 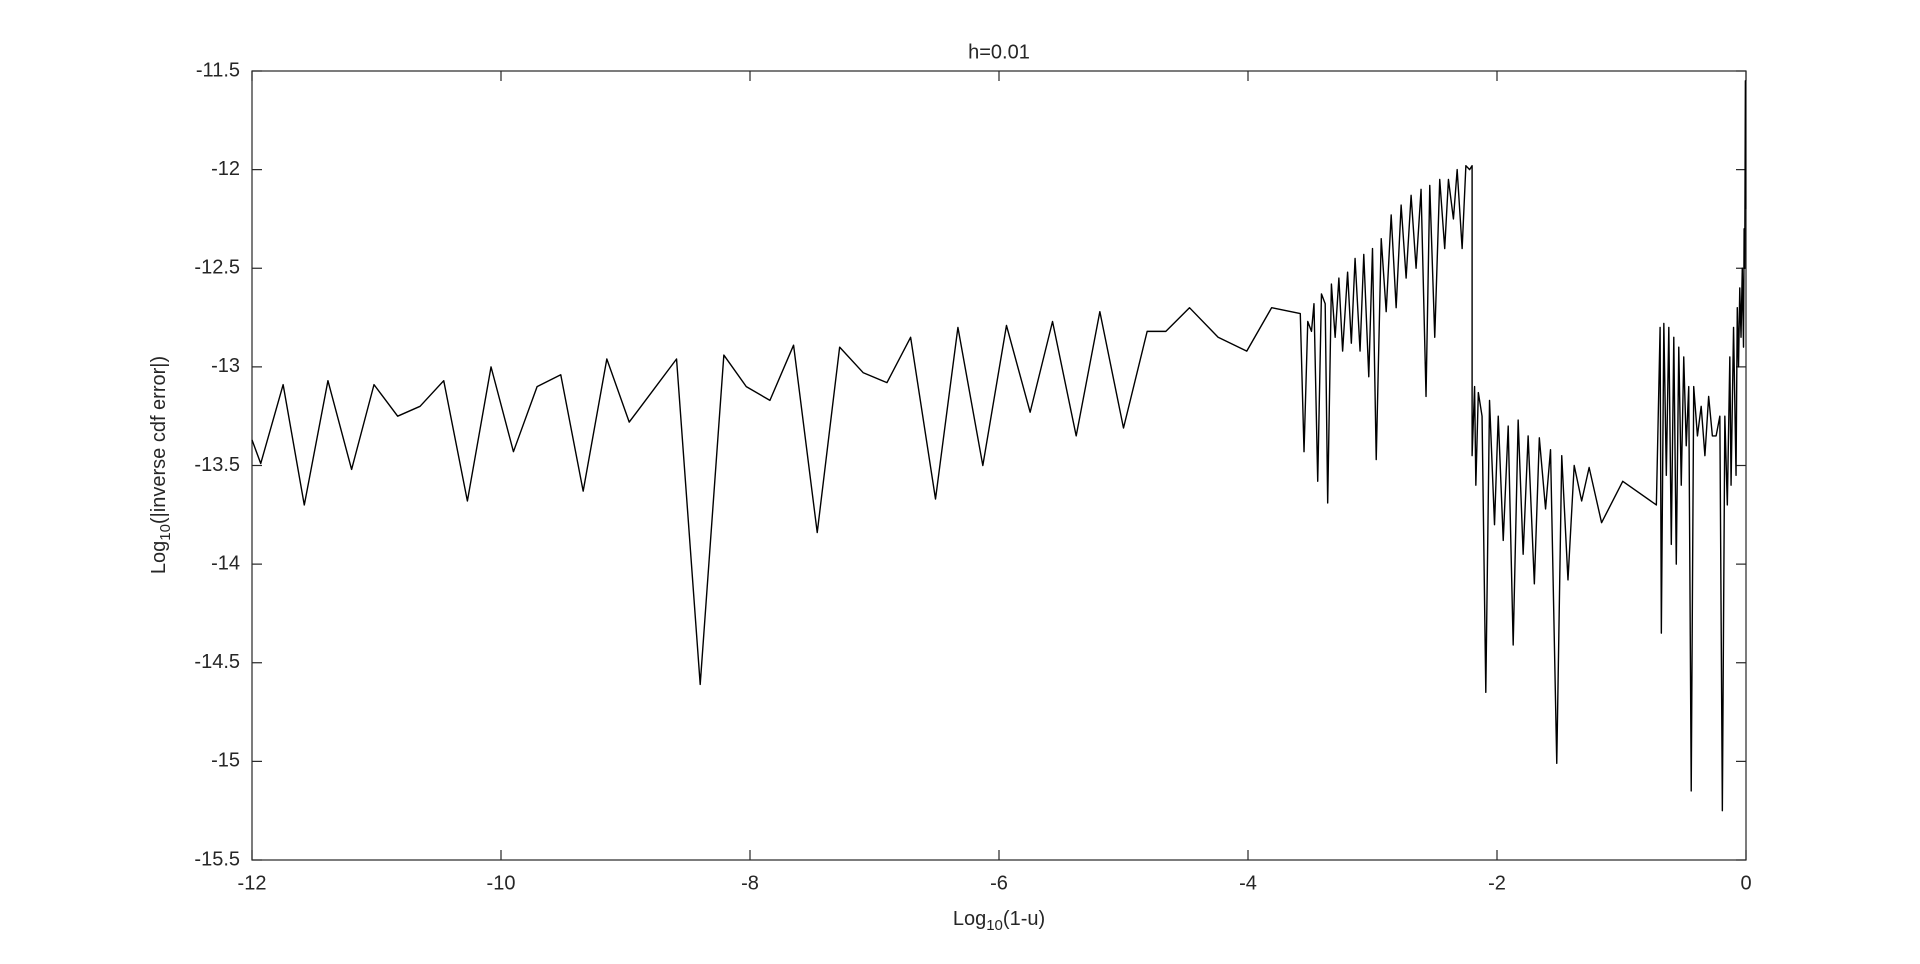 What do you see at coordinates (225, 169) in the screenshot?
I see `y-tick-label: -12` at bounding box center [225, 169].